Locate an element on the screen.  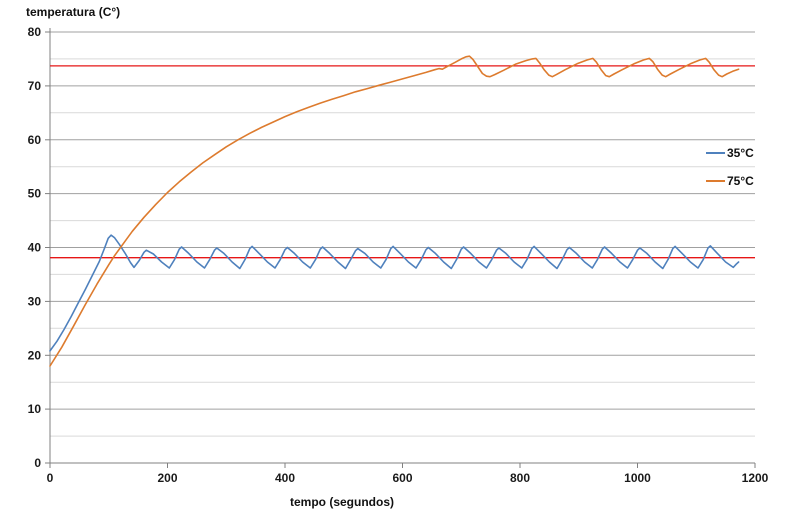
svg-text: 800 is located at coordinates (520, 478).